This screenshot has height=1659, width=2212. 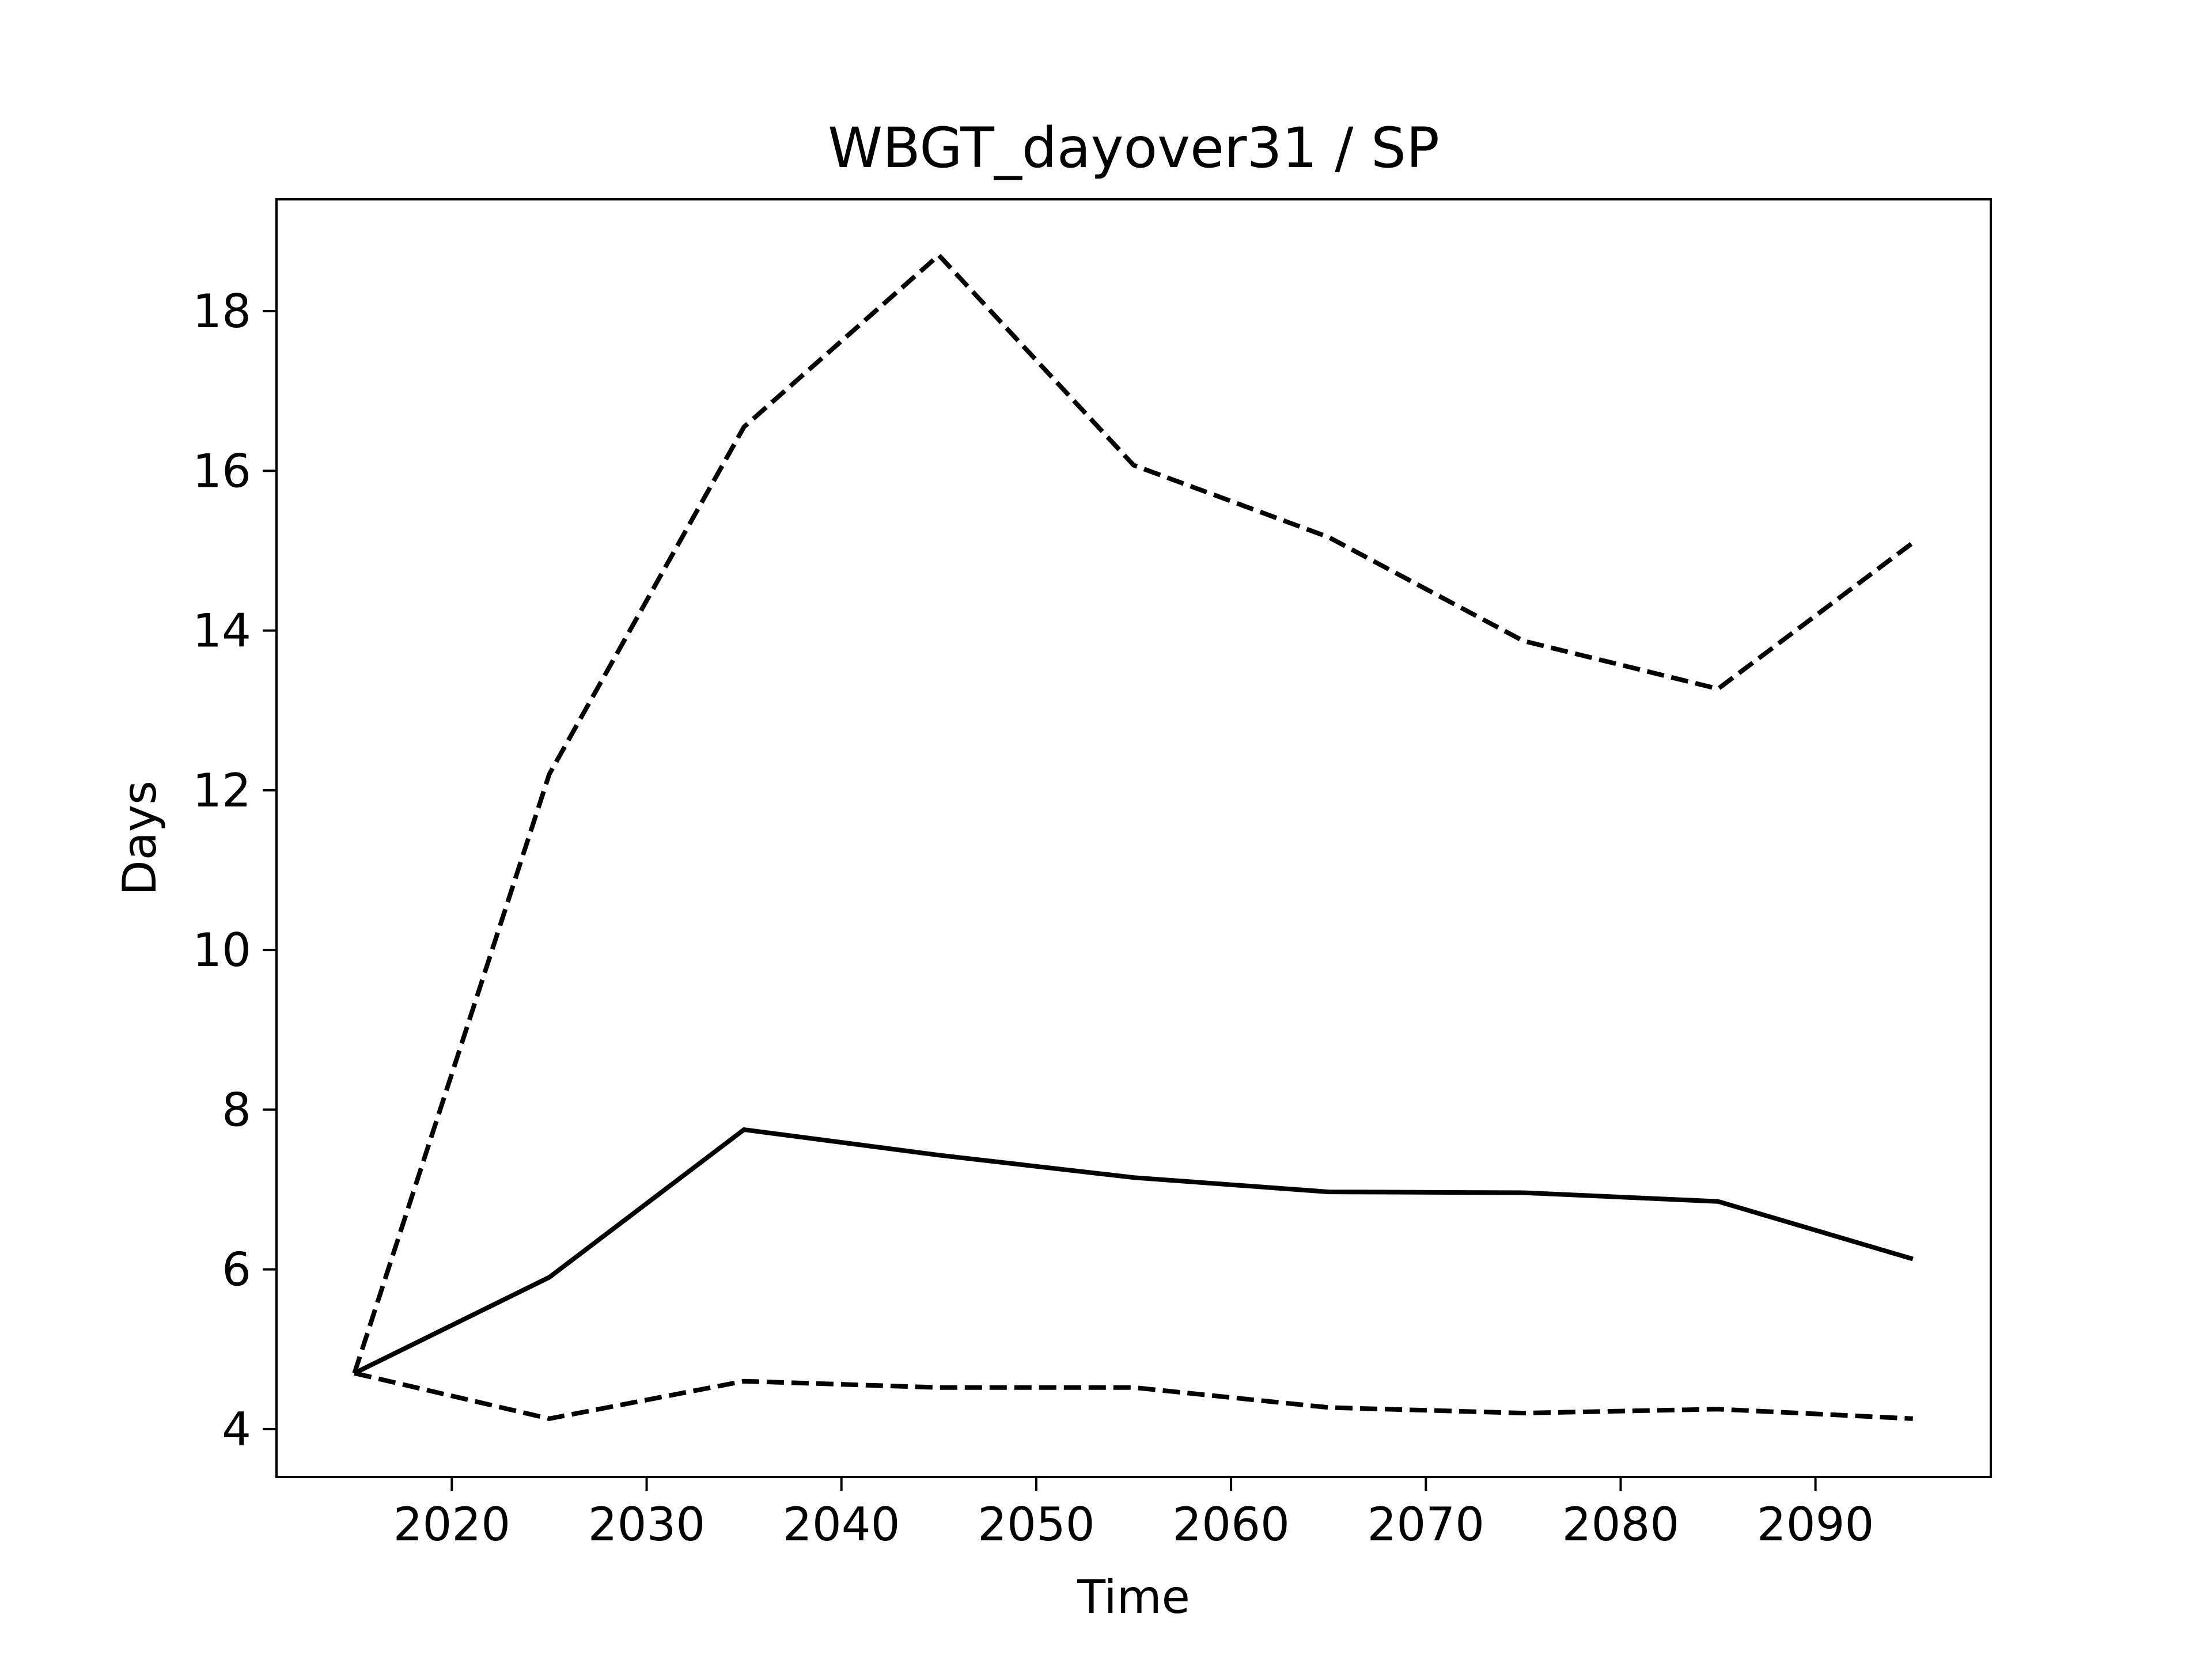 I want to click on chart-title: WBGT_dayover31 / SP, so click(x=1134, y=148).